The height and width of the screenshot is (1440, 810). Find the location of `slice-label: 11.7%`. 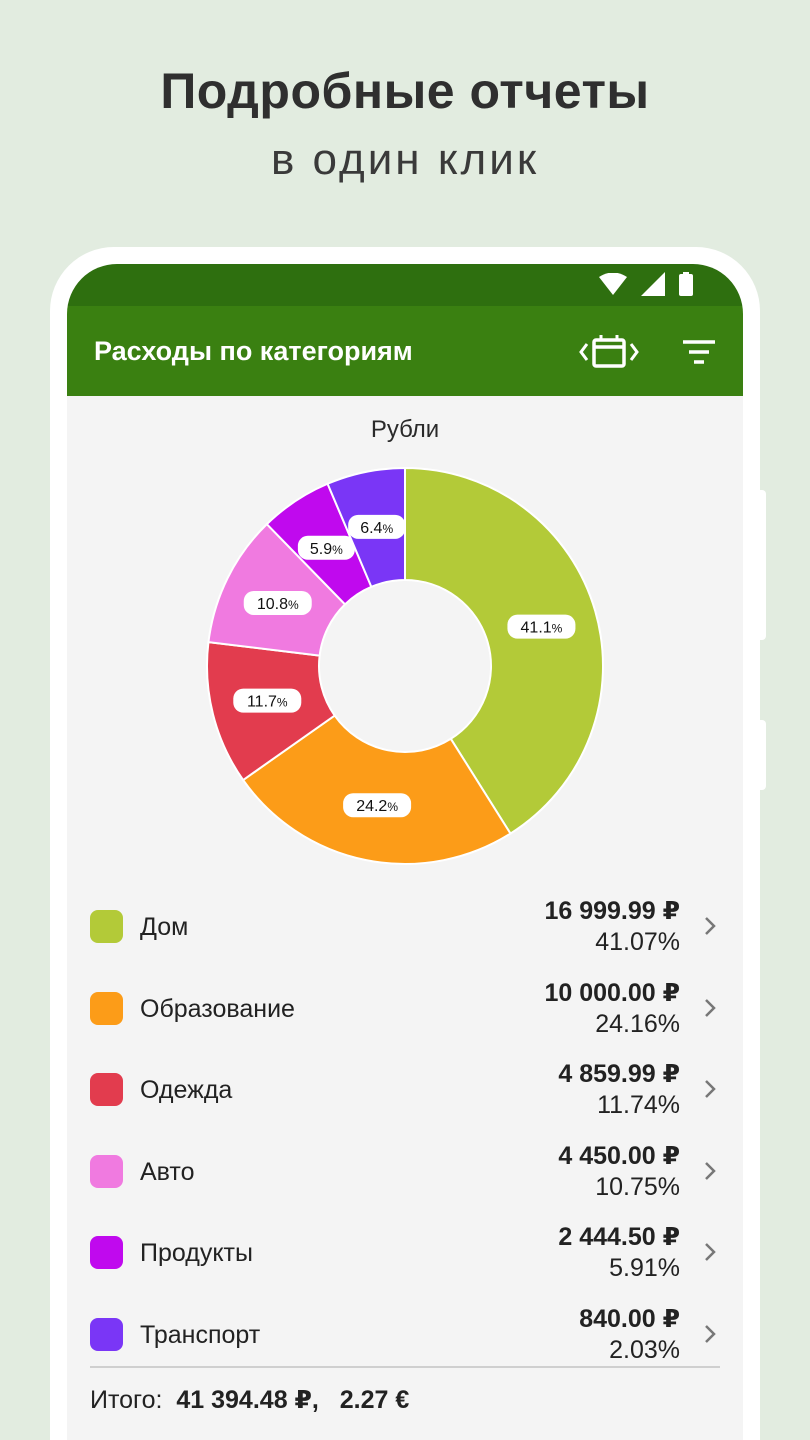

slice-label: 11.7% is located at coordinates (267, 700).